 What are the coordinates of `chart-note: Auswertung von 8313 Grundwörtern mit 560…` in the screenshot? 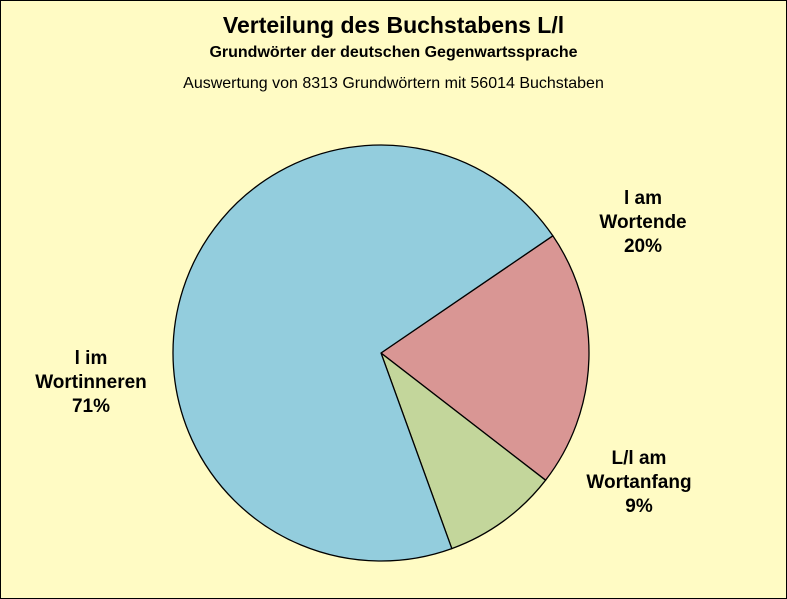 It's located at (393, 83).